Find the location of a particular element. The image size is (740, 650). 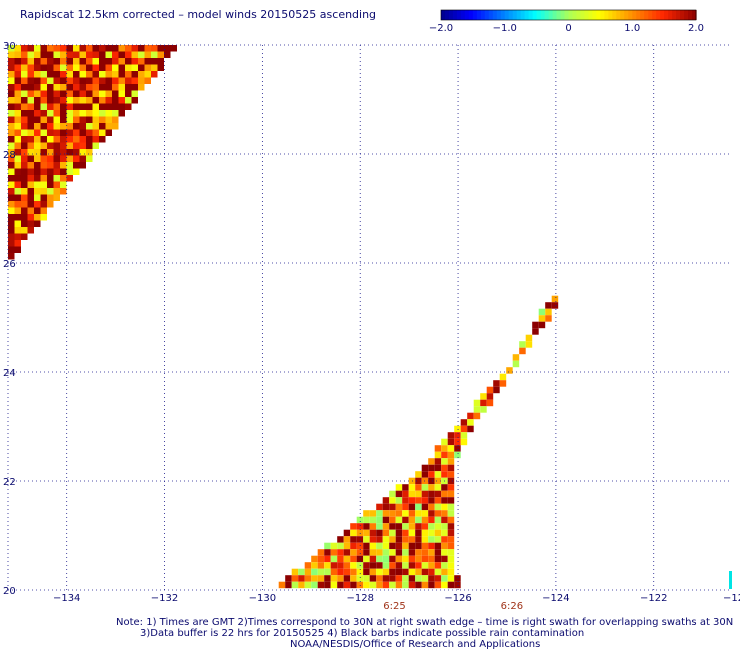

lon-tick-label: −122 is located at coordinates (653, 598).